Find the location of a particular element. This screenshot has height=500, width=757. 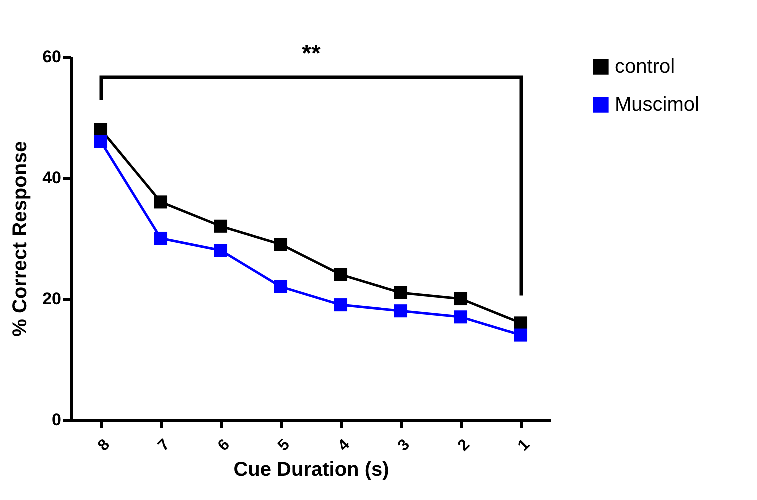

x-axis-title: Cue Duration (s) is located at coordinates (312, 470).